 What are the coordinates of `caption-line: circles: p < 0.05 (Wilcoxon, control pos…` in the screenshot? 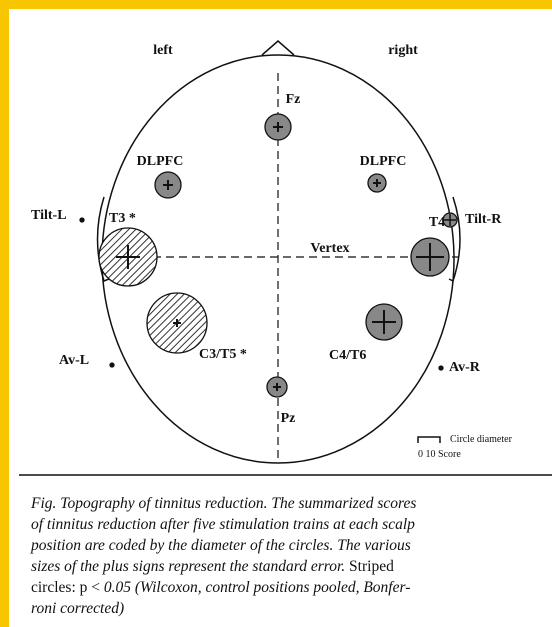 It's located at (291, 587).